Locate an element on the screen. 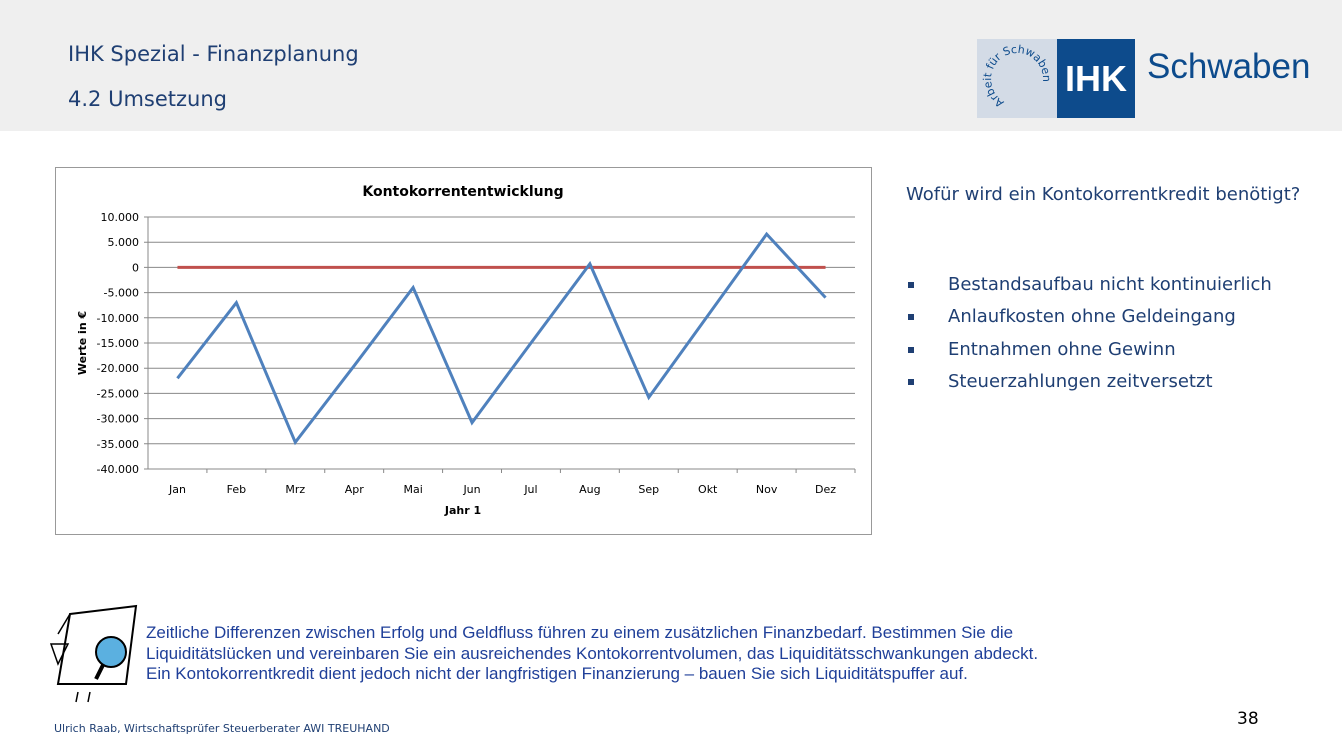 Image resolution: width=1342 pixels, height=755 pixels. x-tick-label: Nov is located at coordinates (767, 489).